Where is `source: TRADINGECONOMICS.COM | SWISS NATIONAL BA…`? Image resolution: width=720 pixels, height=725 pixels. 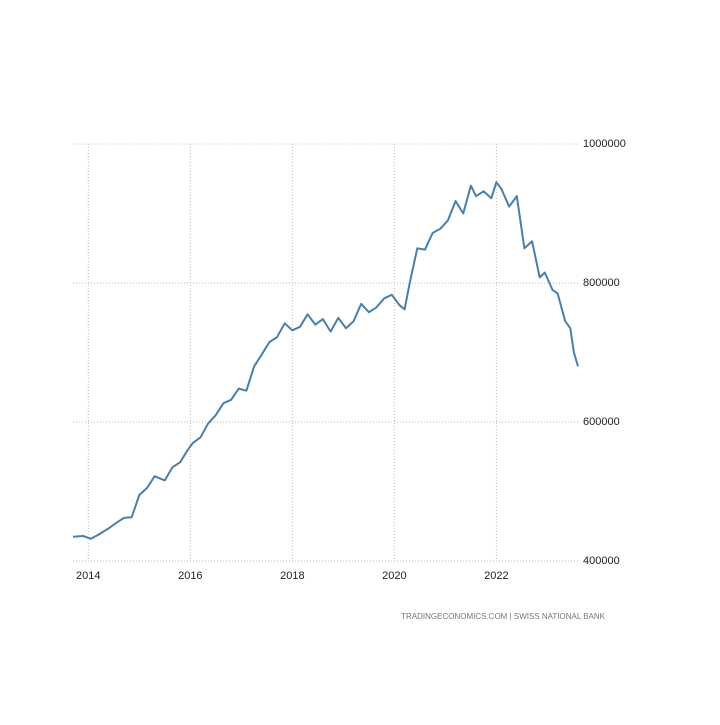
source: TRADINGECONOMICS.COM | SWISS NATIONAL BA… is located at coordinates (503, 616).